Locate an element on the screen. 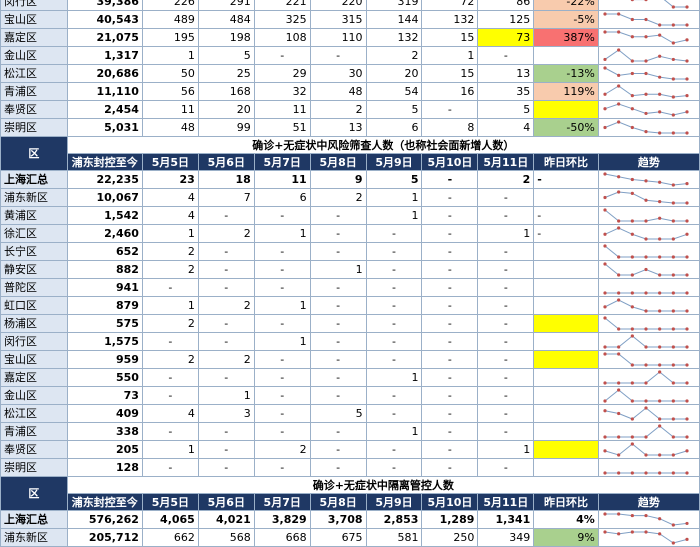 The image size is (700, 547). daily-value: 32 is located at coordinates (282, 91).